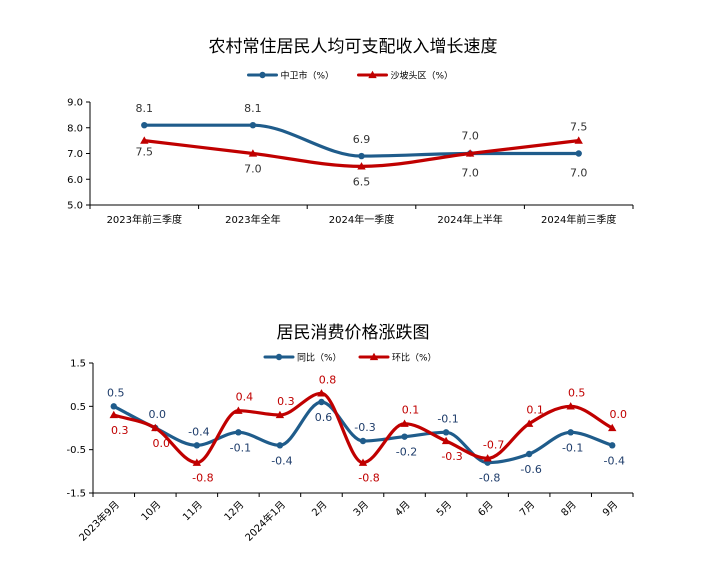  Describe the element at coordinates (145, 108) in the screenshot. I see `data-label: 8.1` at that location.